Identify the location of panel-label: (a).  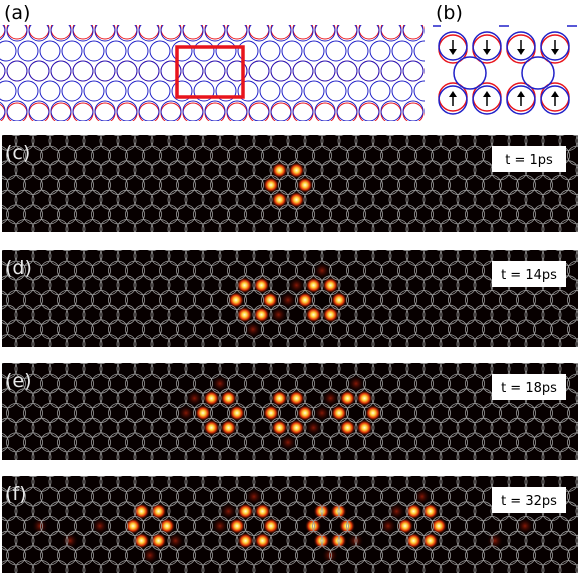
(17, 13).